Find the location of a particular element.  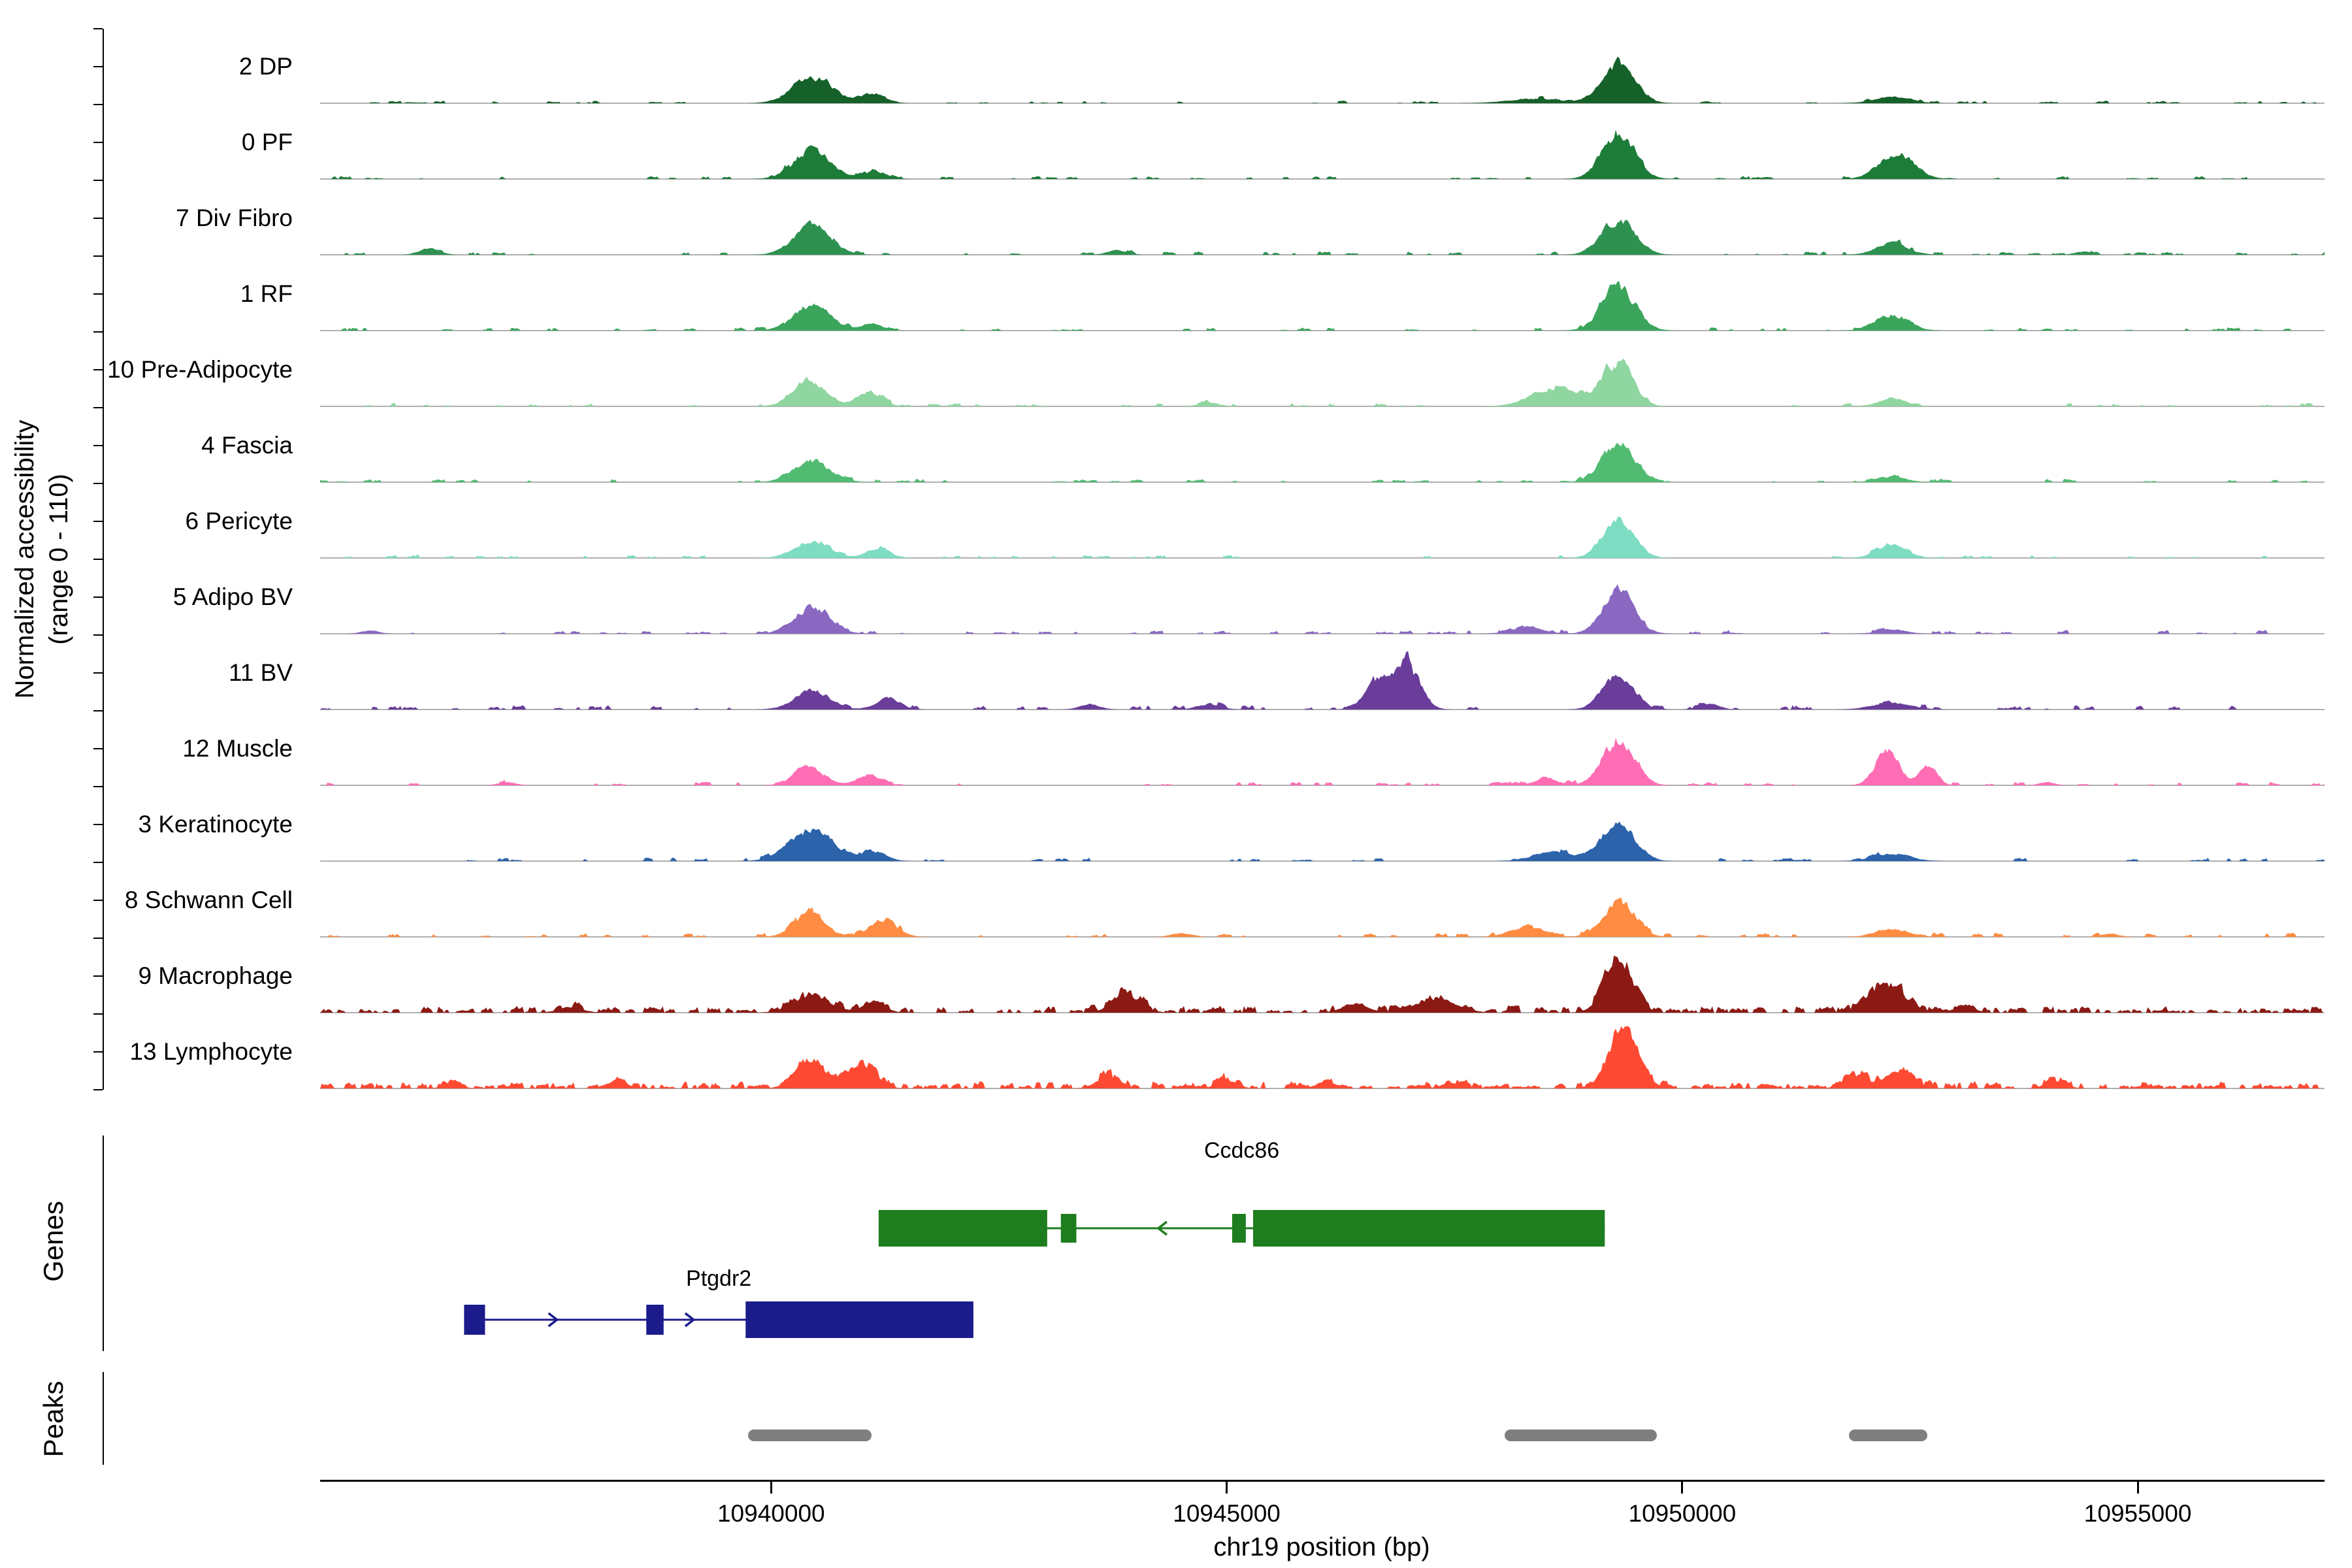

peaks-section-label: Peaks is located at coordinates (53, 1419).